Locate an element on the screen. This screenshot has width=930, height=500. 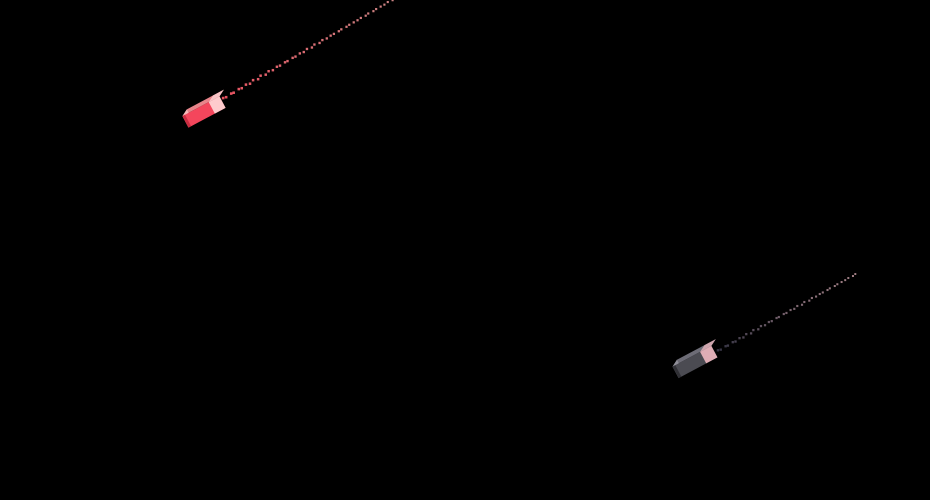
red-projectile is located at coordinates (204, 108).